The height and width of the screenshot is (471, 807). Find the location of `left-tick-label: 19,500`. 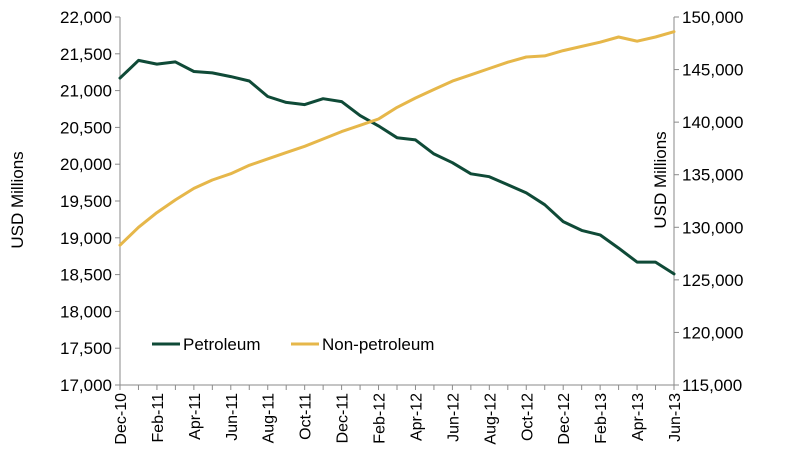

left-tick-label: 19,500 is located at coordinates (86, 201).